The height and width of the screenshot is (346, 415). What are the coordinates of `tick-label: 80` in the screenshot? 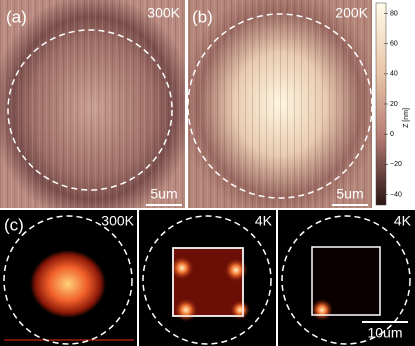 It's located at (394, 13).